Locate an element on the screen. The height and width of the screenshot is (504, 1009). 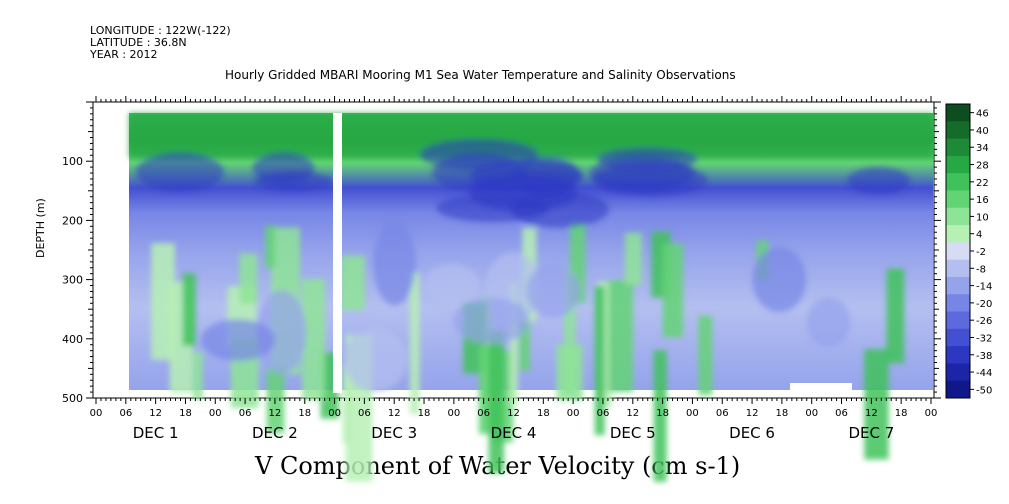
year-label: YEAR : 2012 is located at coordinates (124, 54).